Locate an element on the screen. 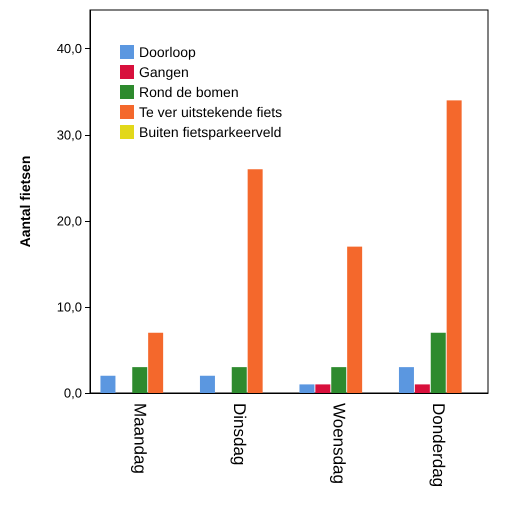 The image size is (515, 512). x-tick-label: Donderdag is located at coordinates (438, 445).